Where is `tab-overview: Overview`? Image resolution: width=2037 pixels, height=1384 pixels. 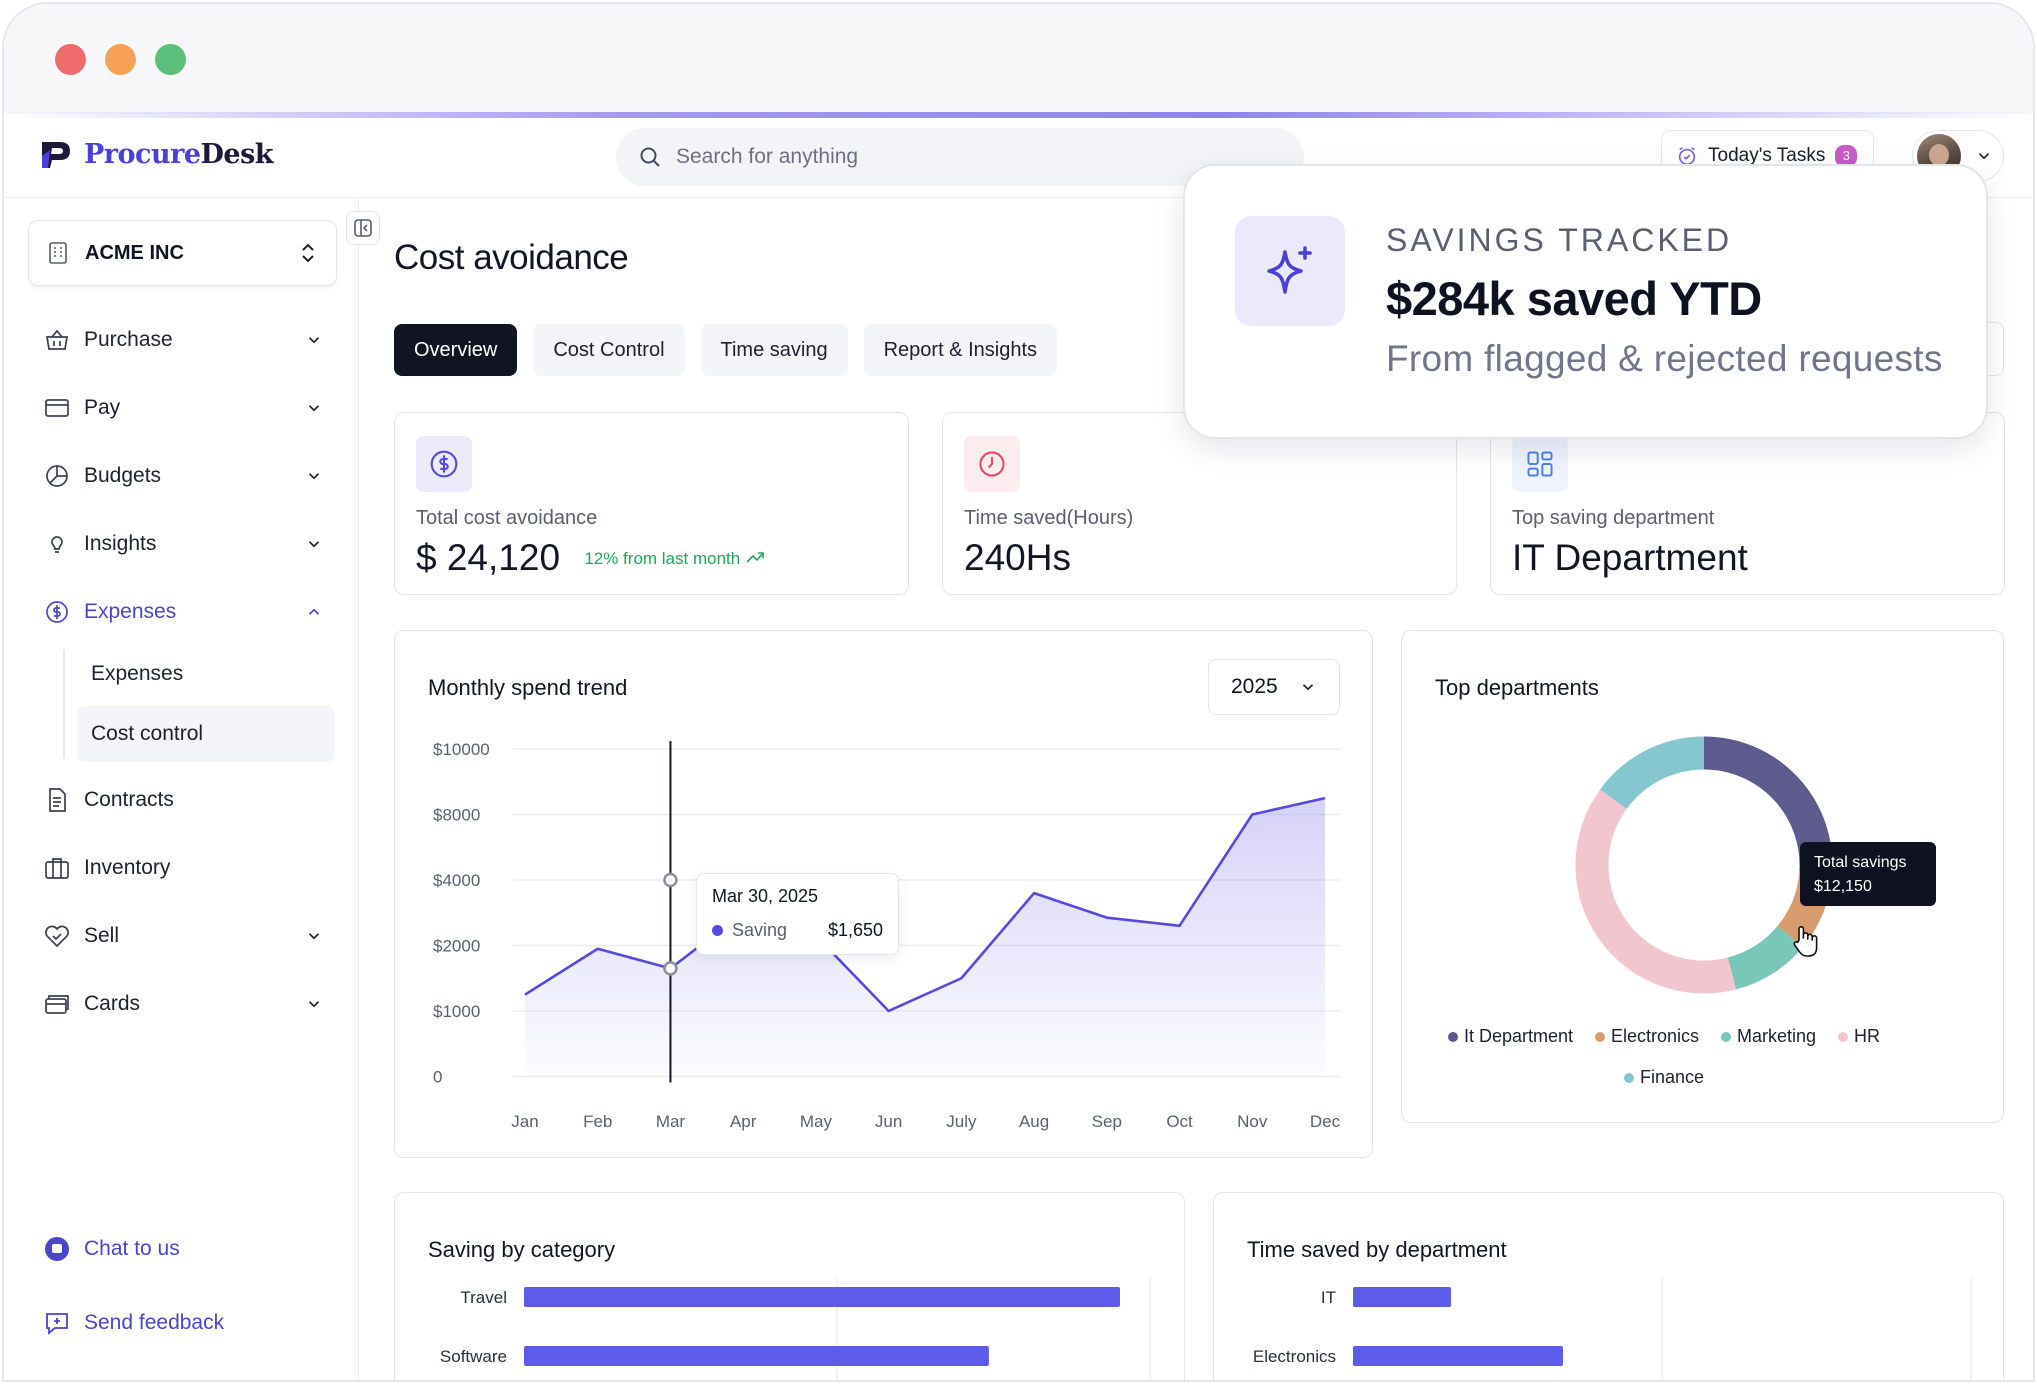
tab-overview: Overview is located at coordinates (456, 350).